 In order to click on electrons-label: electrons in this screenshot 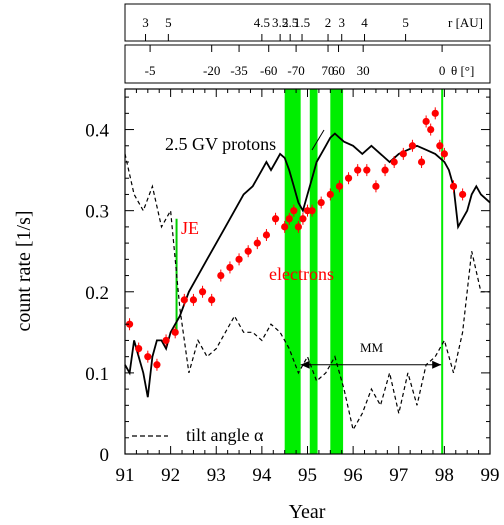, I will do `click(301, 274)`.